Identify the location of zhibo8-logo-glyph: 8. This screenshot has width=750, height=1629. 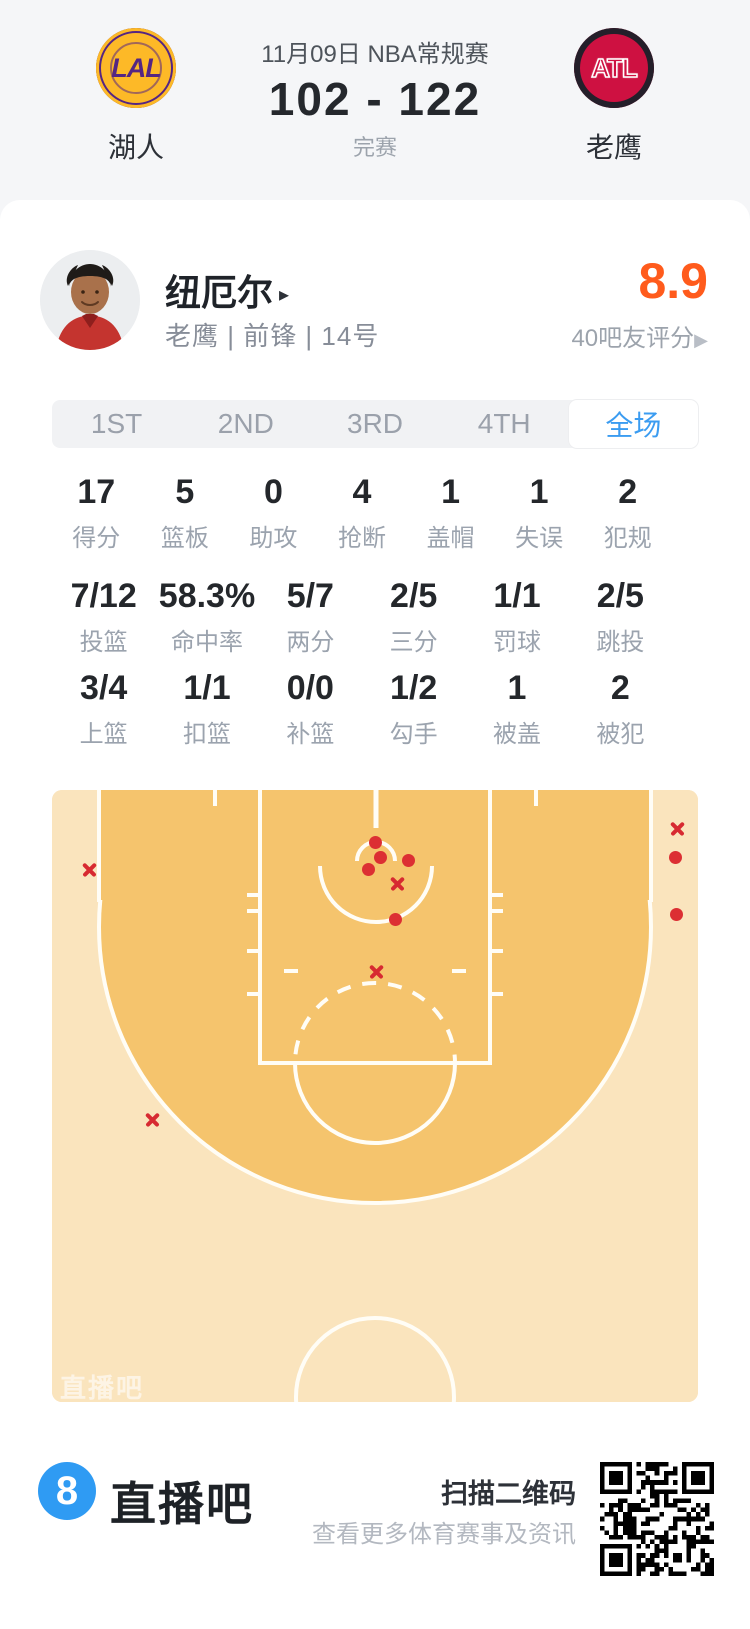
(67, 1490).